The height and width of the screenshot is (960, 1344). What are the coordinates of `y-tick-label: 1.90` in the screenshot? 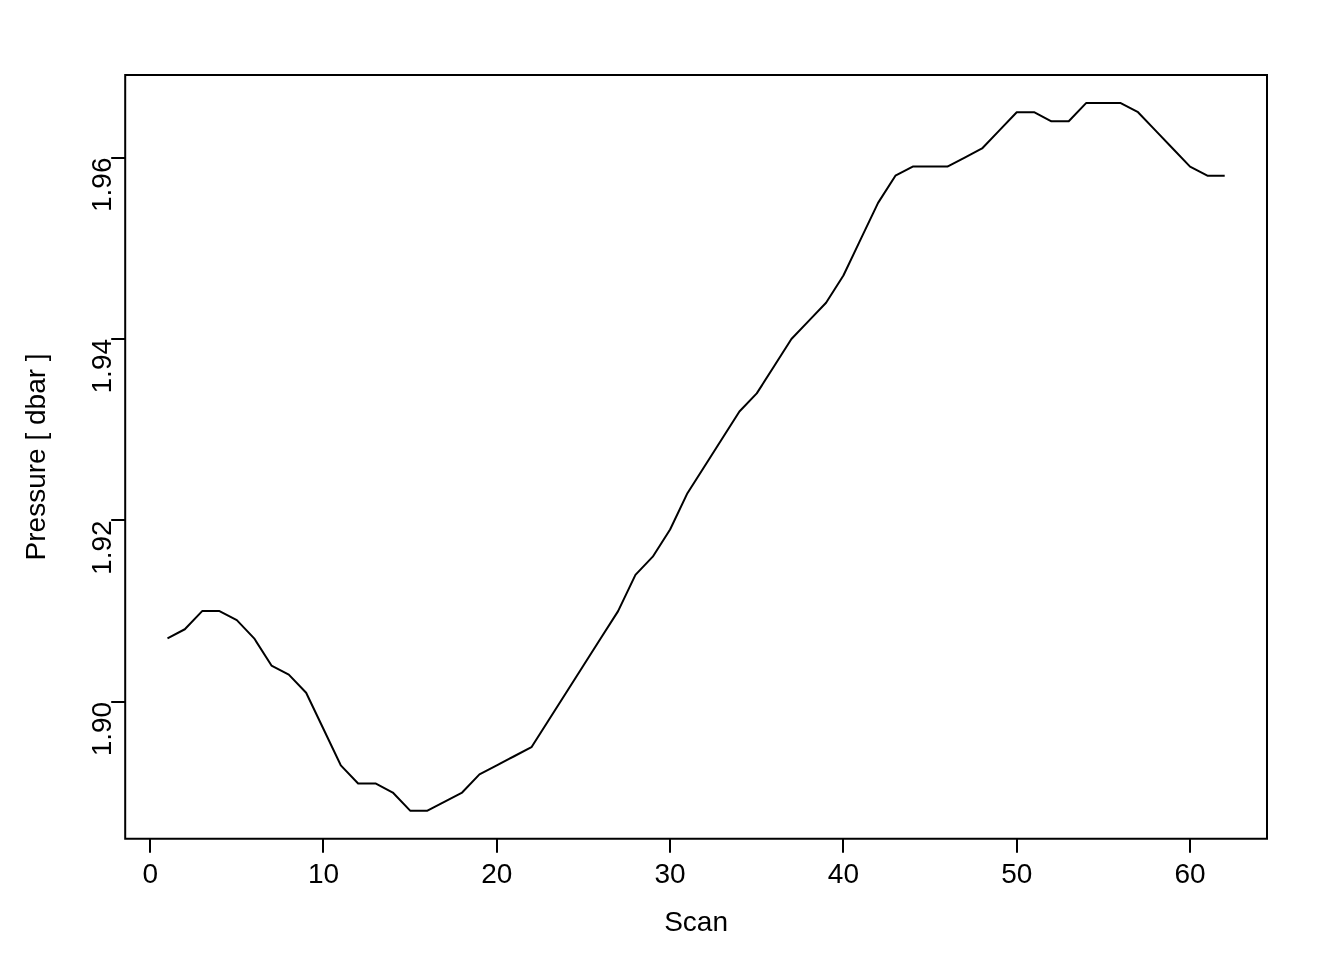 It's located at (101, 729).